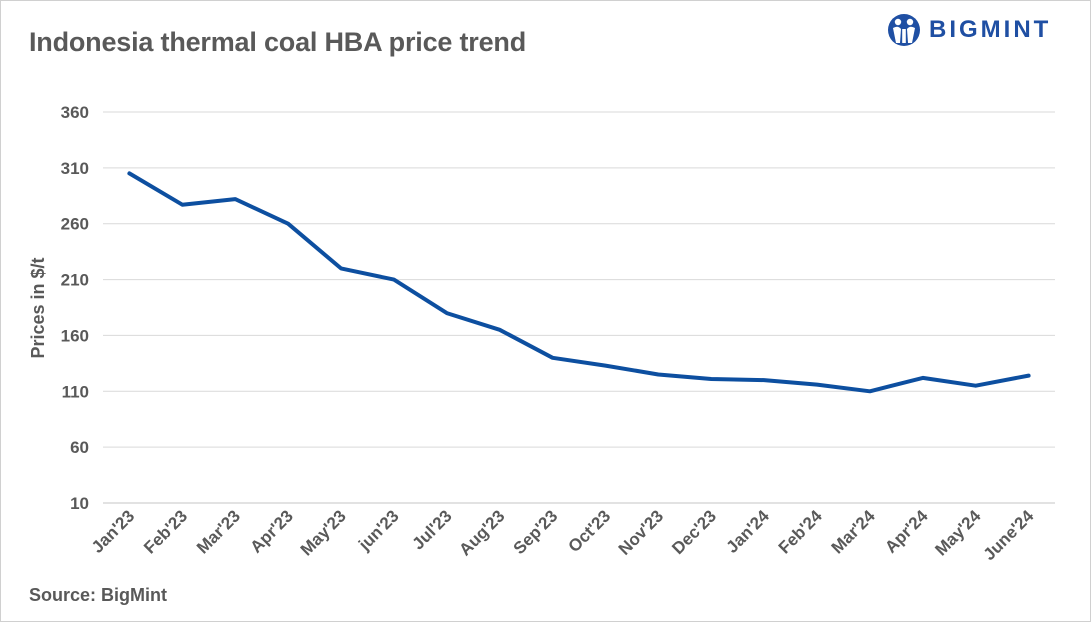 The width and height of the screenshot is (1091, 622). Describe the element at coordinates (748, 531) in the screenshot. I see `x-tick-label: Jan'24` at that location.